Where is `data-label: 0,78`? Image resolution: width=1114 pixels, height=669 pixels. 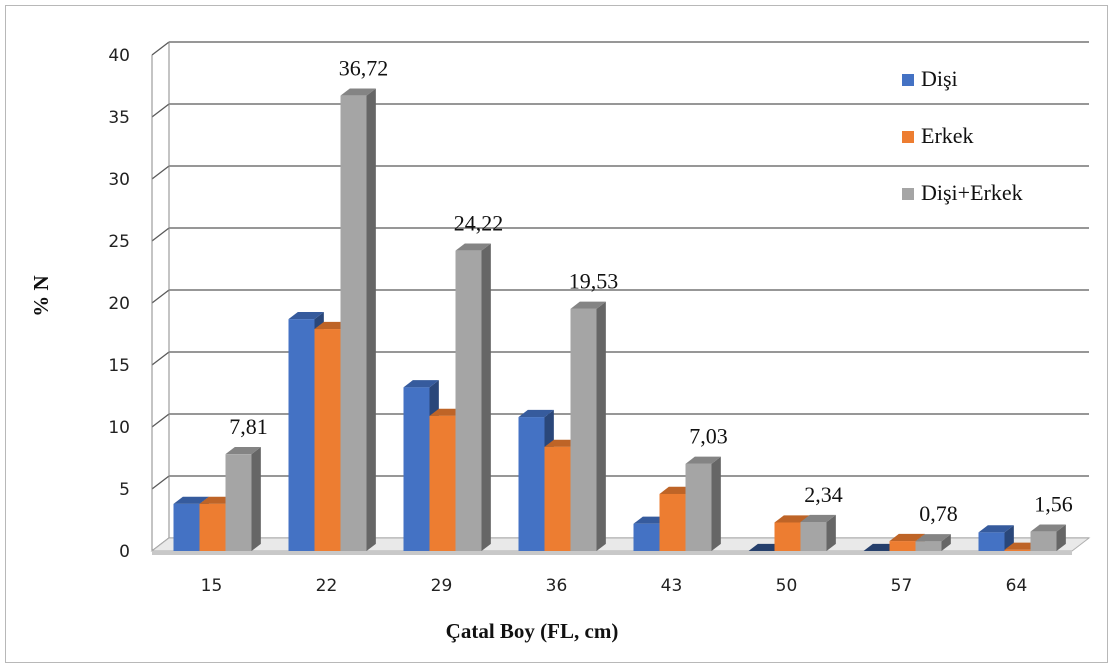 data-label: 0,78 is located at coordinates (938, 513).